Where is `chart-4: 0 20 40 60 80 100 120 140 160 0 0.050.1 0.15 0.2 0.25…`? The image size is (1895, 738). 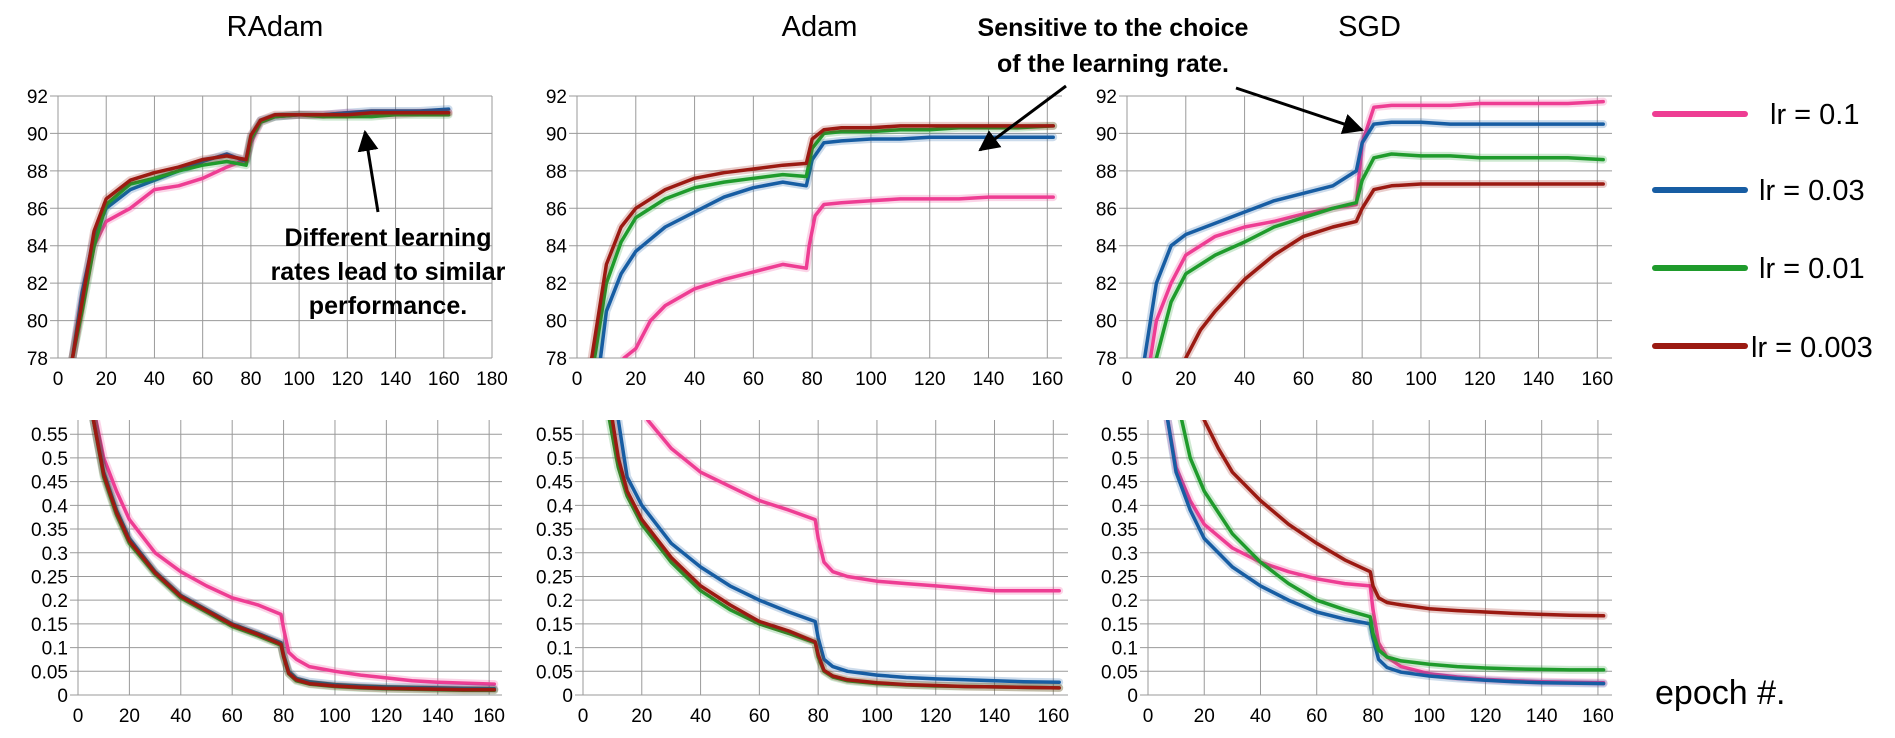
chart-4: 0 20 40 60 80 100 120 140 160 0 0.050.1 0.15 0.2 0.25… is located at coordinates (268, 573).